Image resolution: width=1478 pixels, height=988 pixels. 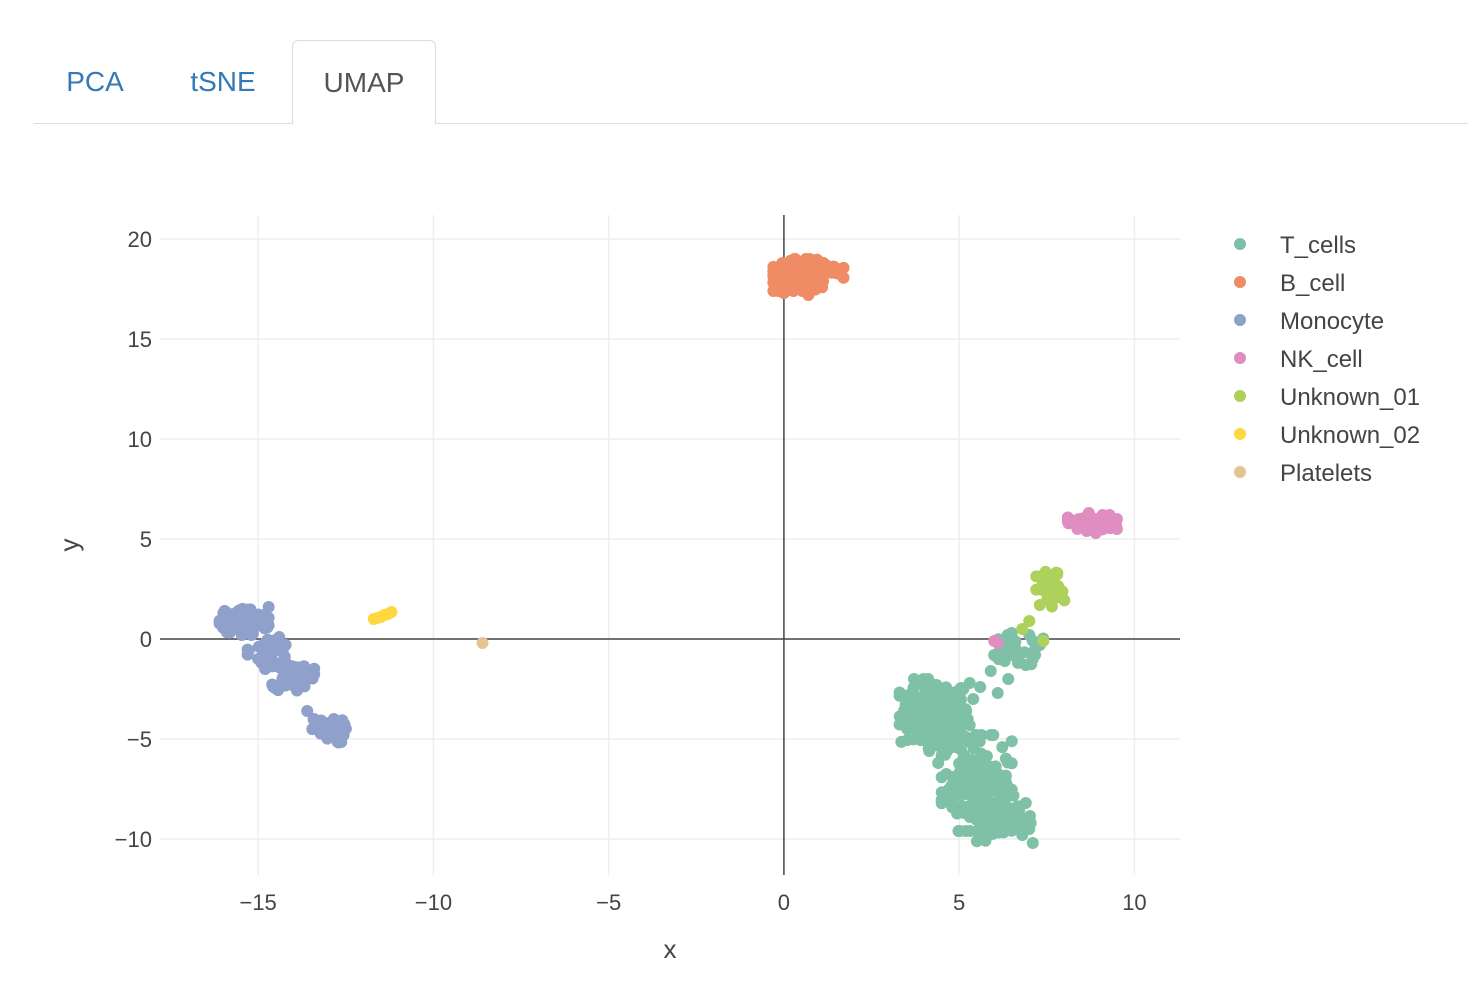 I want to click on tab-umap: UMAP, so click(x=364, y=82).